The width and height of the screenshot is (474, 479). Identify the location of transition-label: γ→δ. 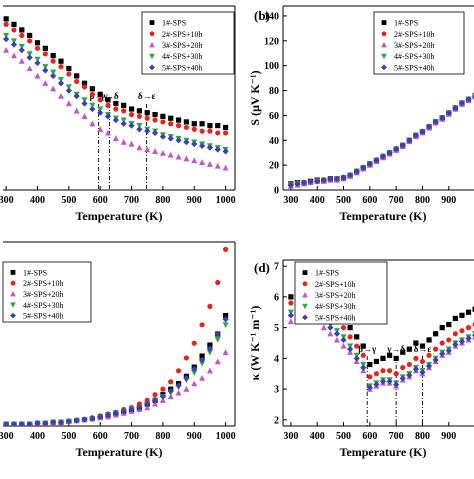
(395, 349).